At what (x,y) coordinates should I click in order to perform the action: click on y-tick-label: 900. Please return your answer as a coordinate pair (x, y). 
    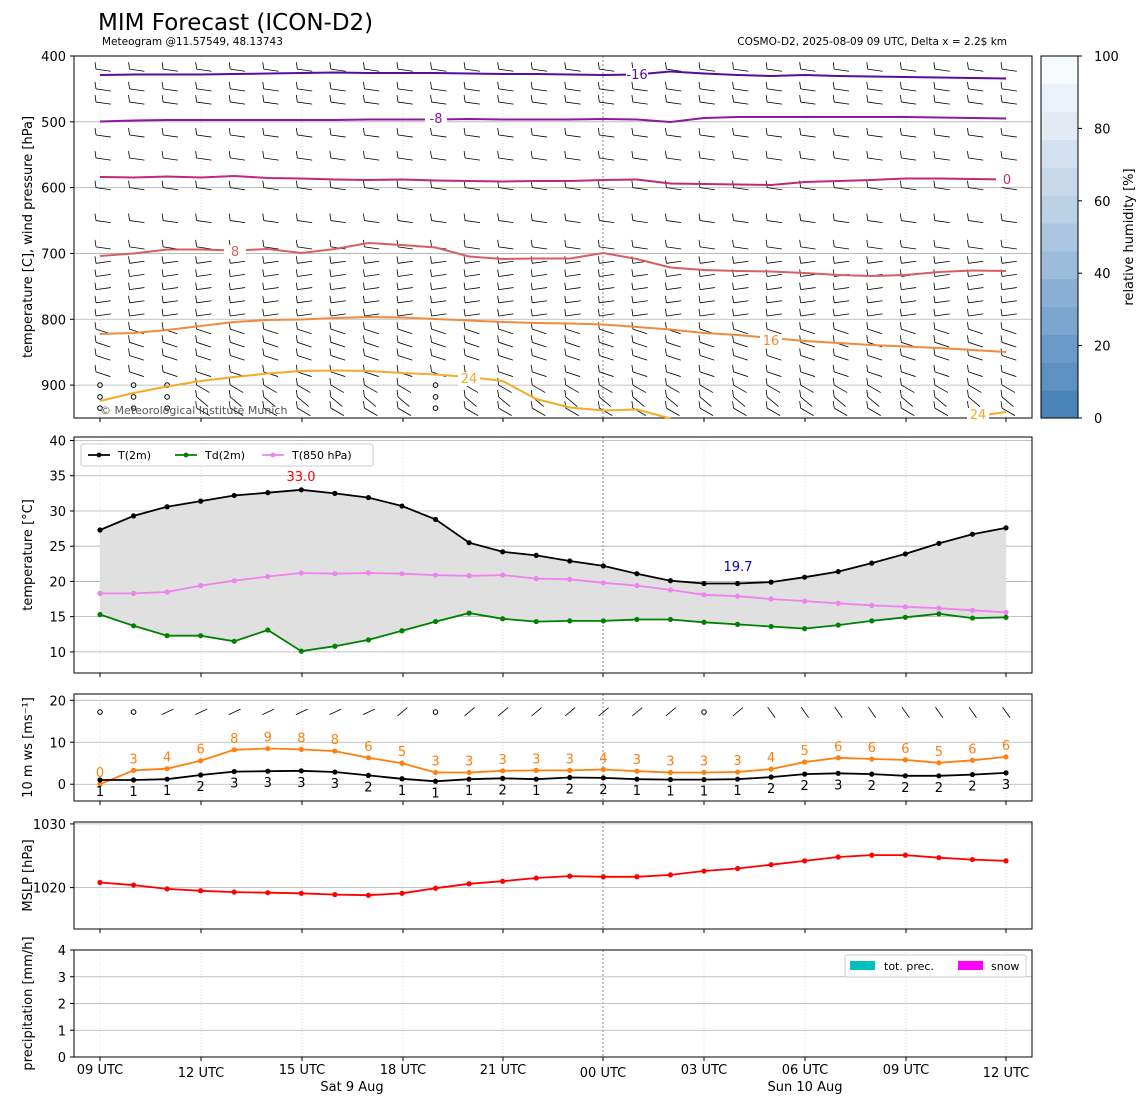
    Looking at the image, I should click on (53, 386).